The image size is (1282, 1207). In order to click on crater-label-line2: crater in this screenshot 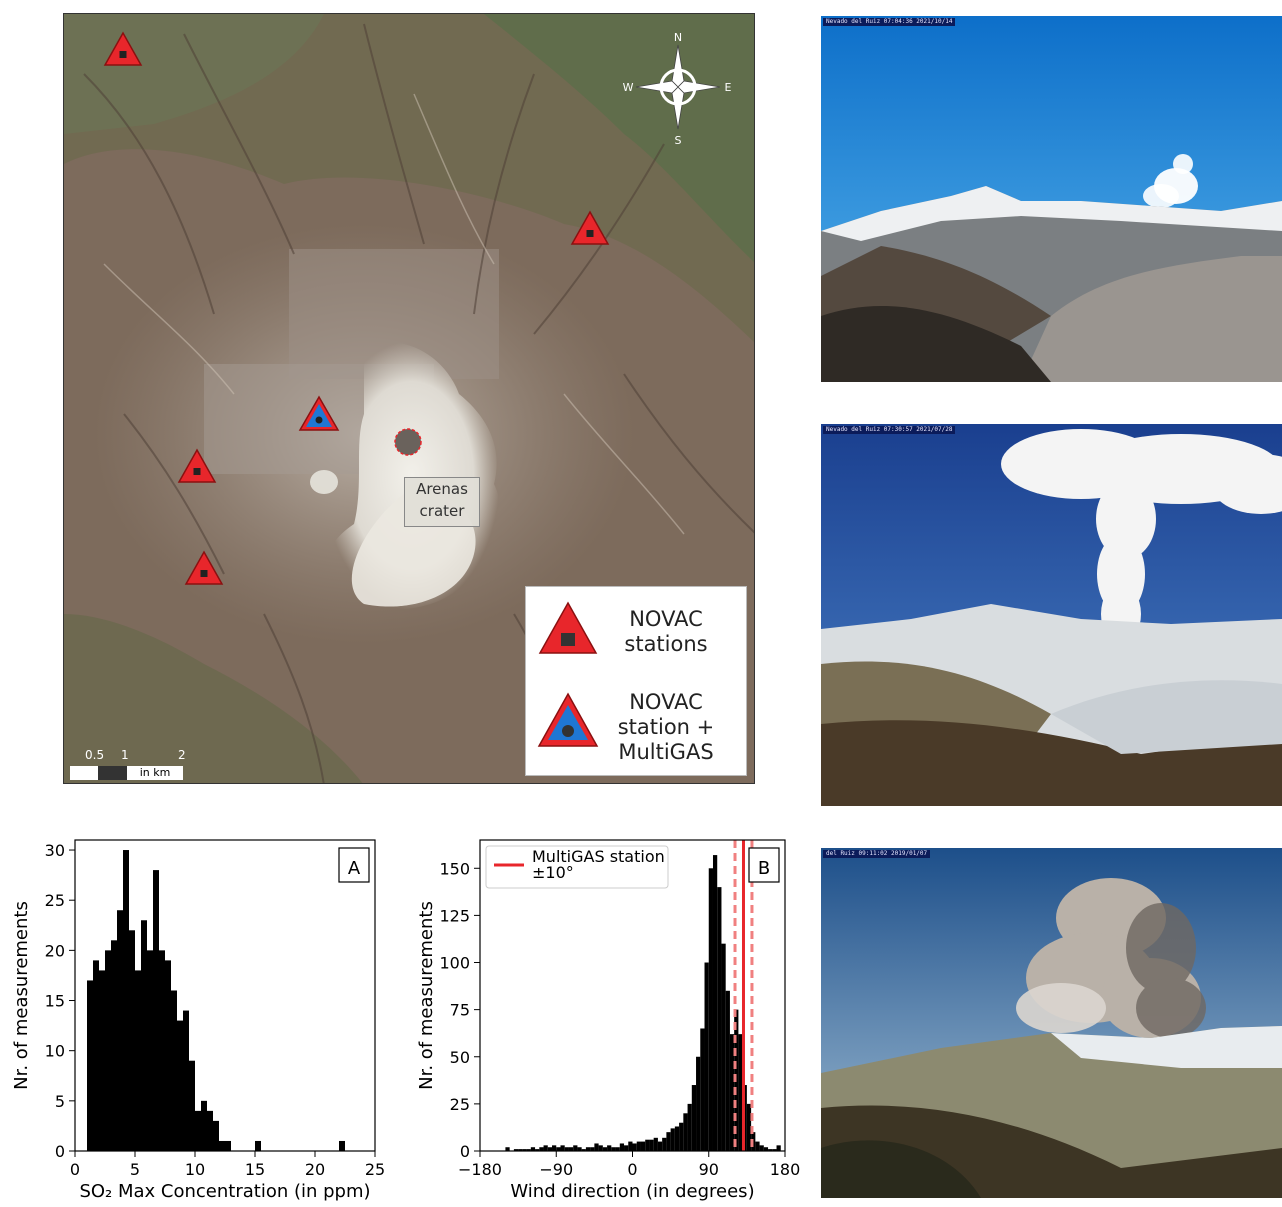, I will do `click(442, 511)`.